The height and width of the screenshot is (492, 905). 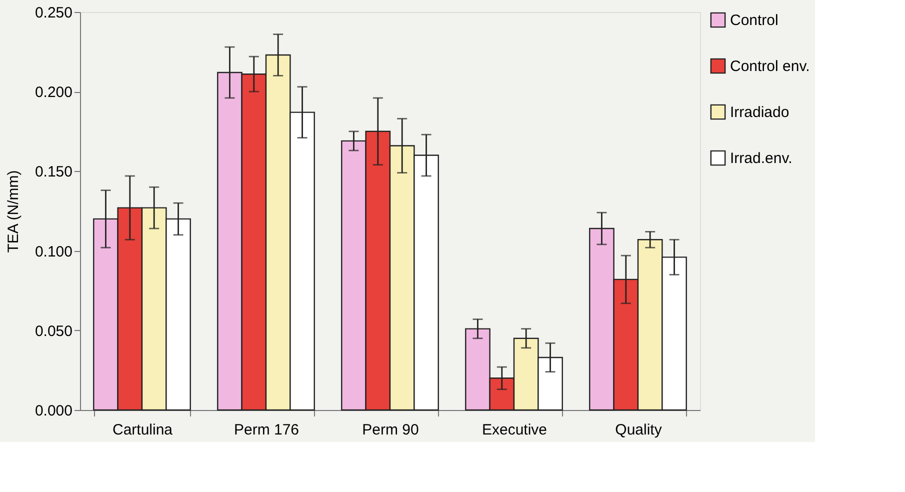 I want to click on x-tick-label: Executive, so click(x=515, y=430).